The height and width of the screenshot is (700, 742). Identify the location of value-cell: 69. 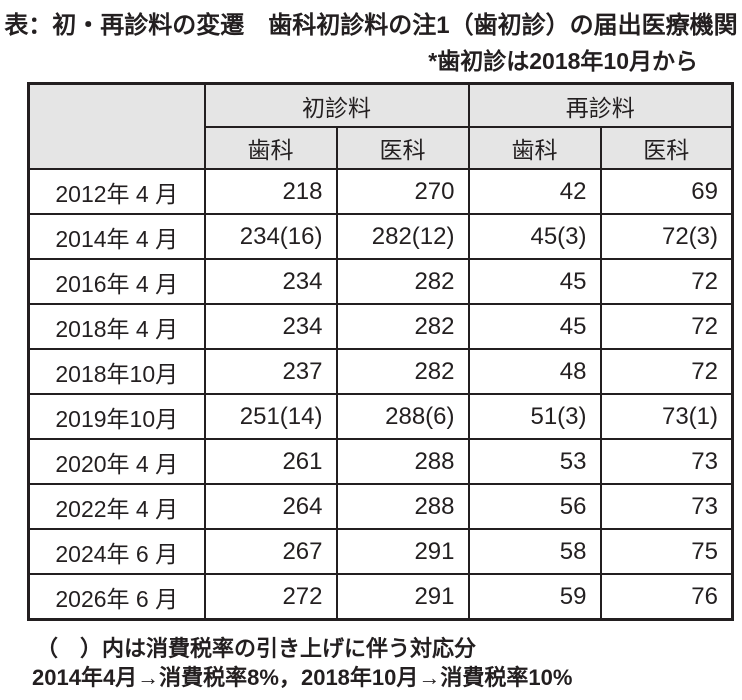
(666, 192).